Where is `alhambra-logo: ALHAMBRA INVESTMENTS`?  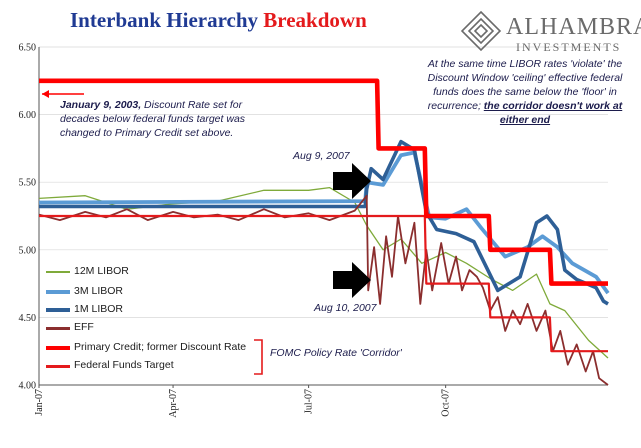
alhambra-logo: ALHAMBRA INVESTMENTS is located at coordinates (550, 34).